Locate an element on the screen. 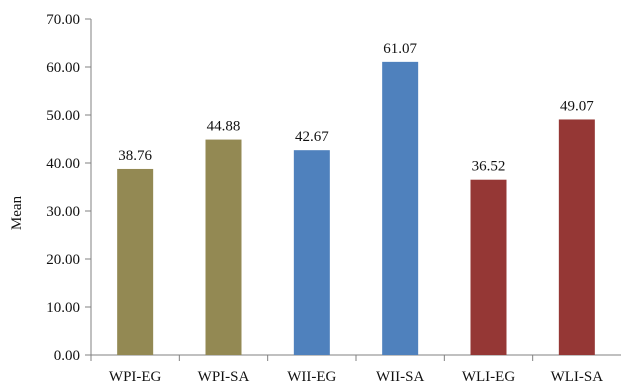 This screenshot has width=621, height=388. data-label: 61.07 is located at coordinates (400, 49).